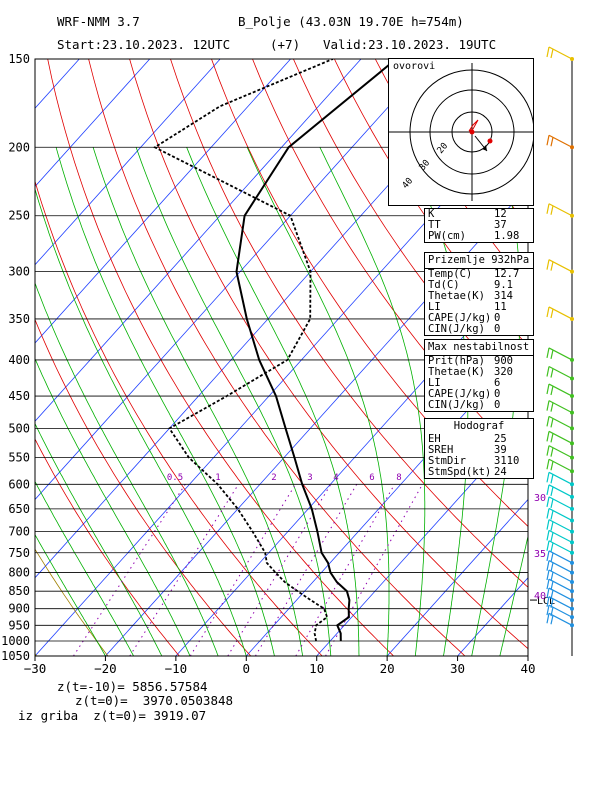  I want to click on param-key: StmSpd(kt), so click(460, 472).